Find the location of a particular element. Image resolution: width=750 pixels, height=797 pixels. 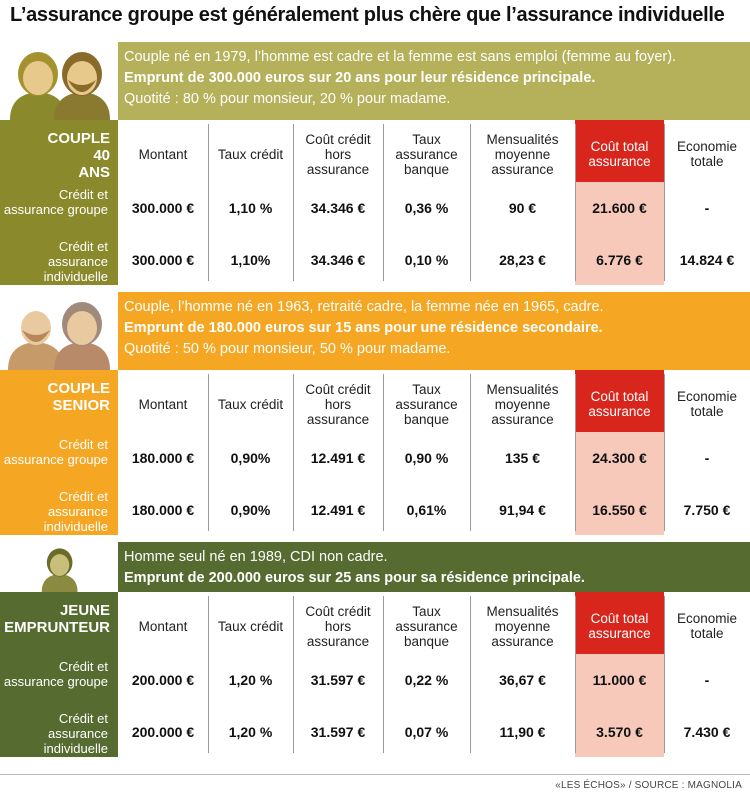

value-individuelle-cout-total: 6.776 € is located at coordinates (619, 259).